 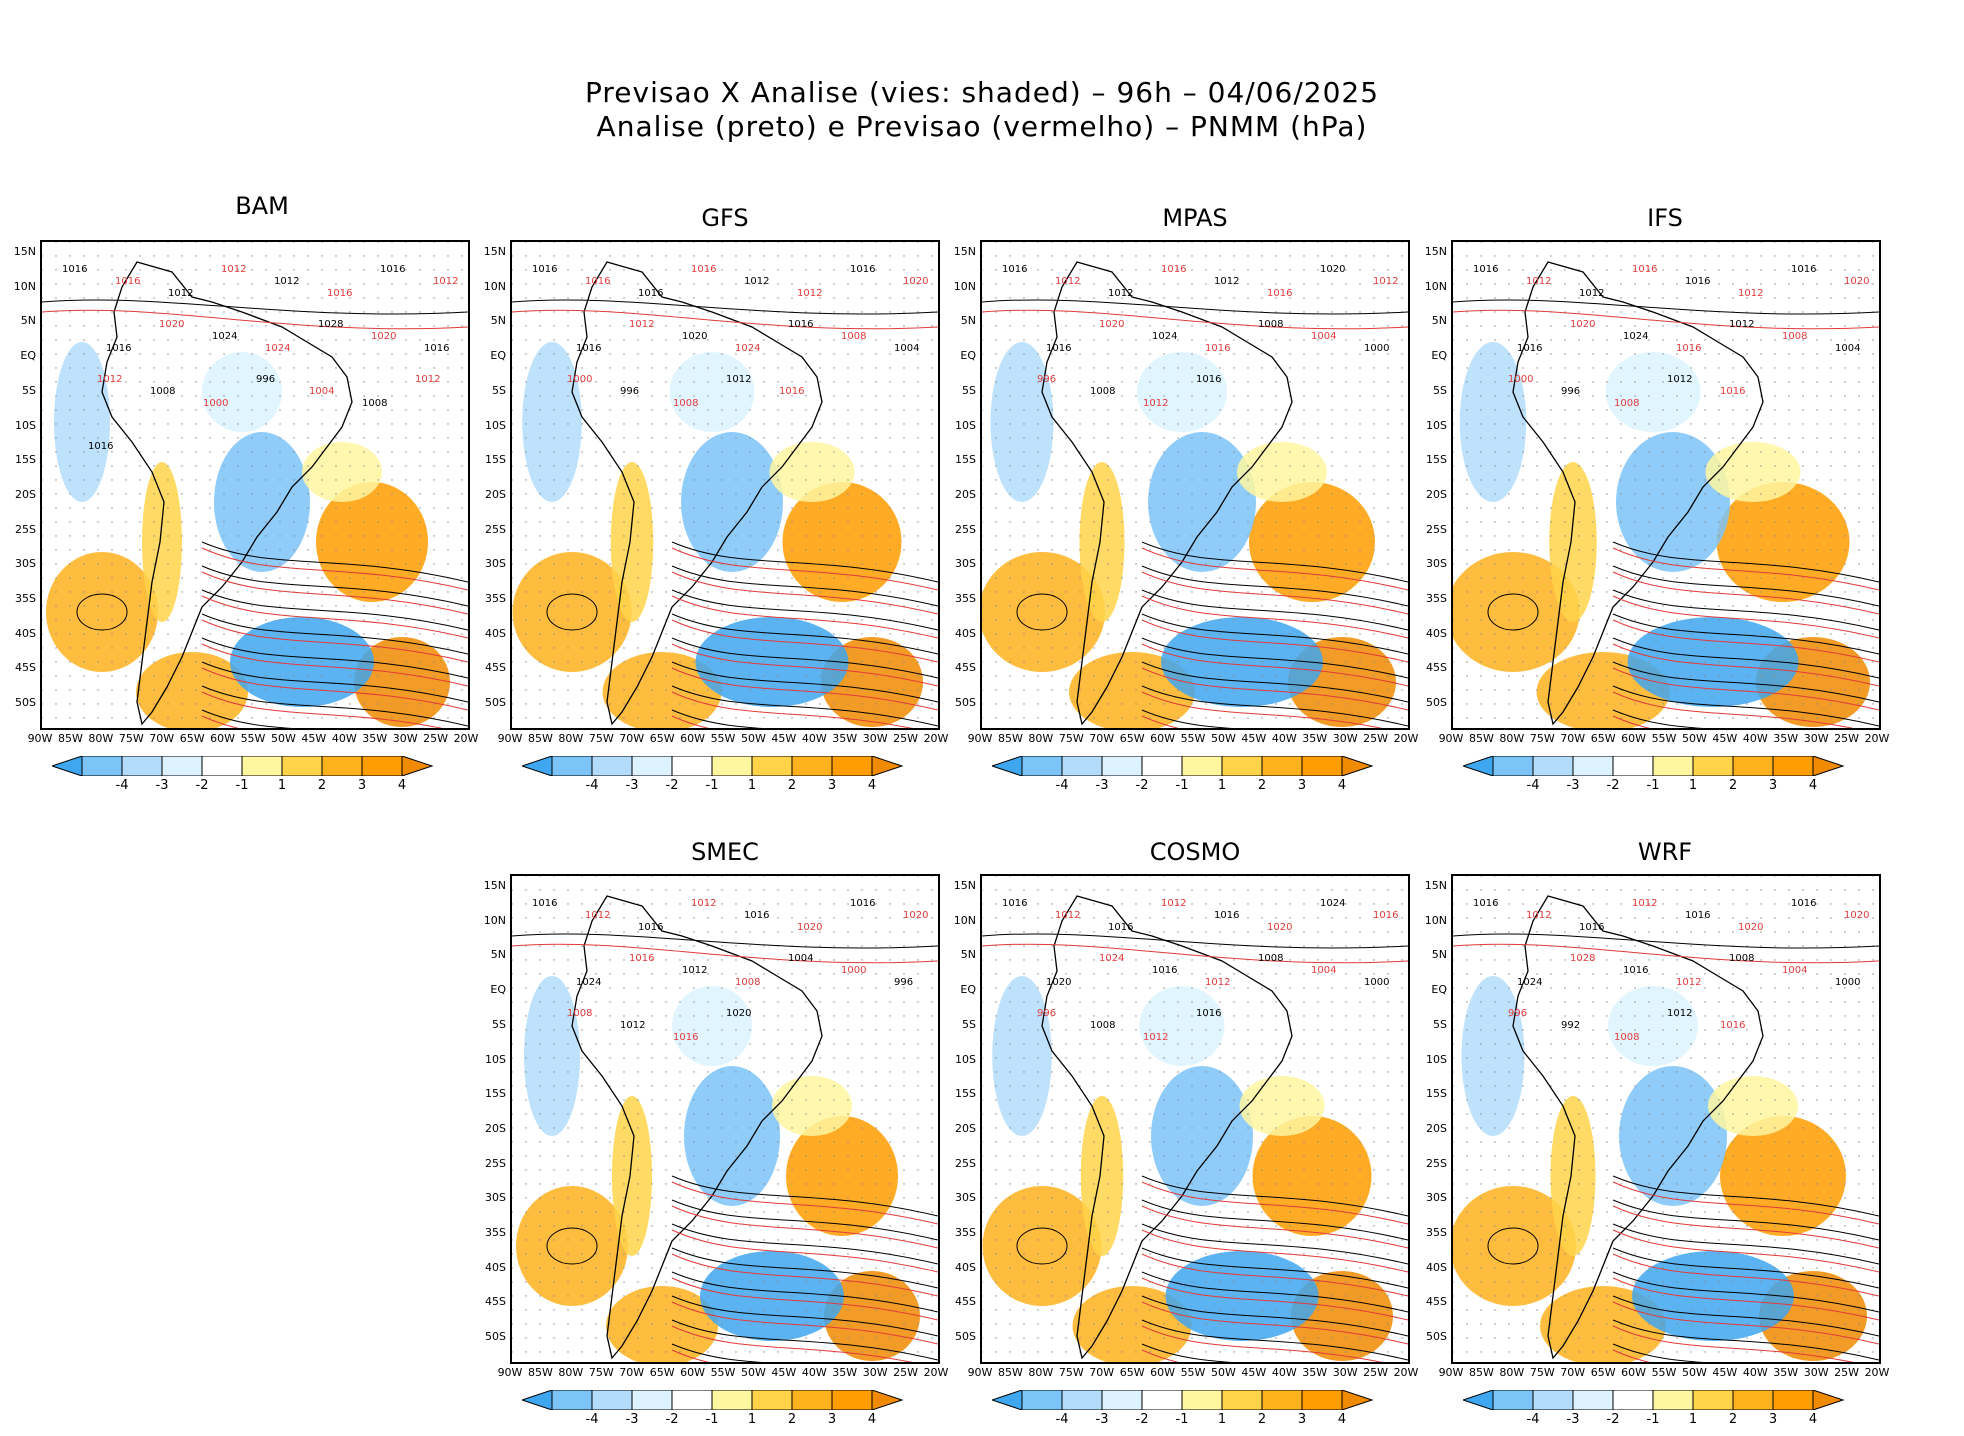 I want to click on colorbar-label: -3, so click(x=632, y=1419).